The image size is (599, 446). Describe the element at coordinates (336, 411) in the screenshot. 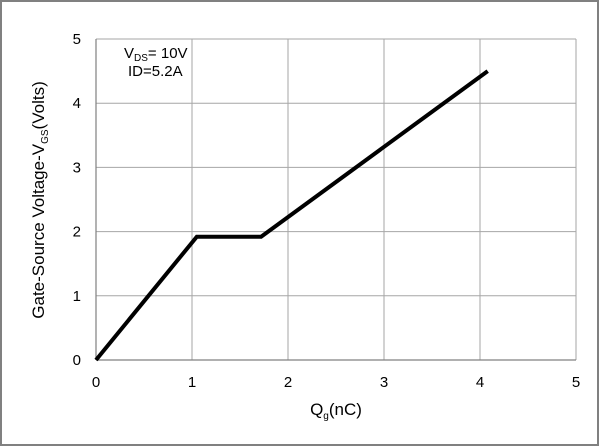

I see `x-axis-title: Qg(nC)` at that location.